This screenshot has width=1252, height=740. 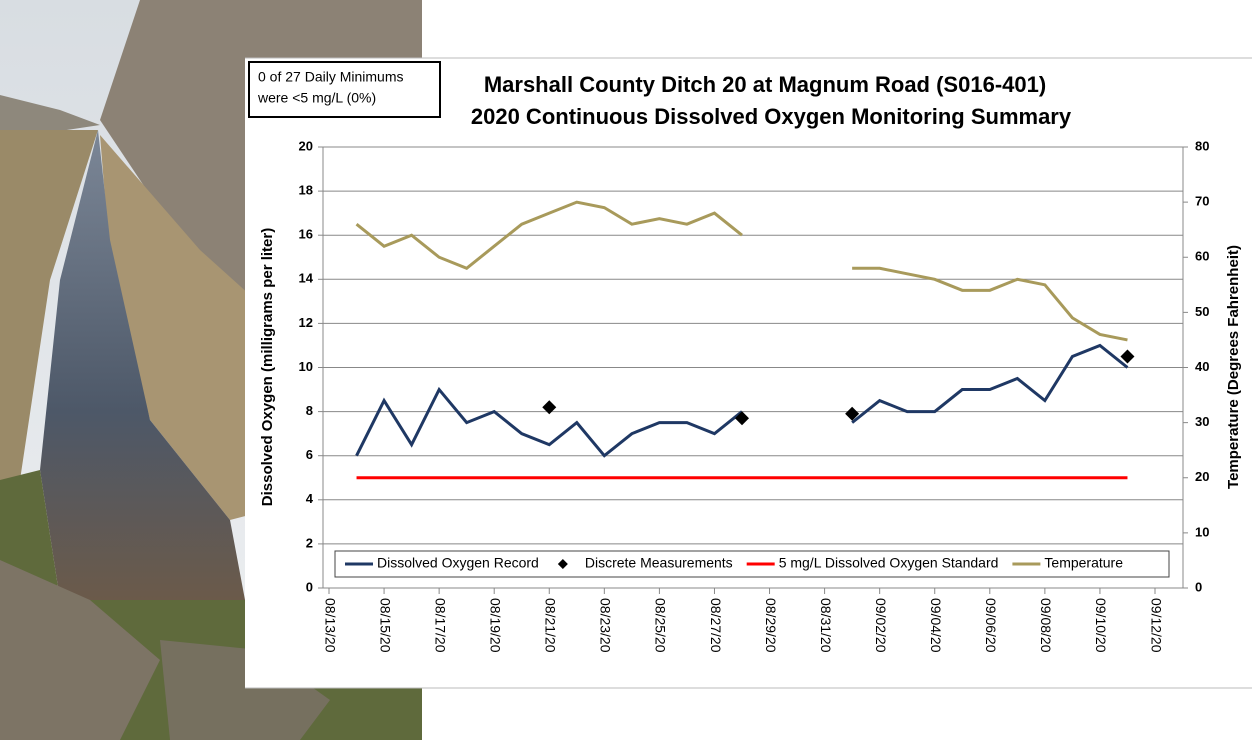 What do you see at coordinates (1202, 421) in the screenshot?
I see `y2-tick-label: 30` at bounding box center [1202, 421].